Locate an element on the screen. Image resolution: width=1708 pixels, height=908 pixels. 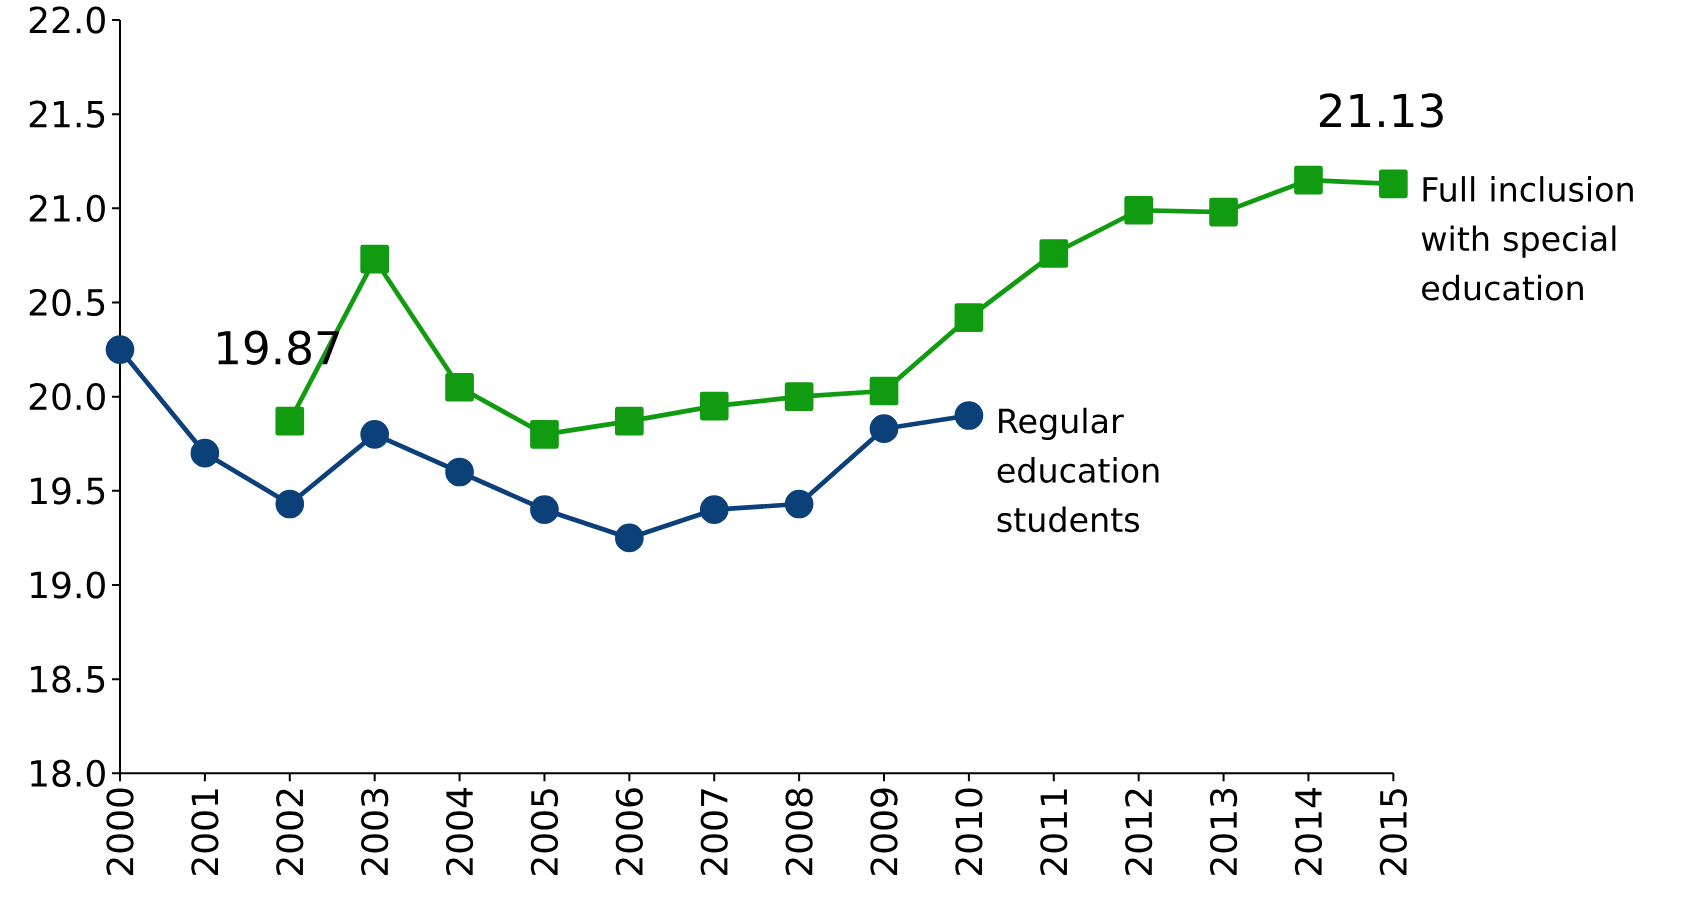
x-tick-label: 2004 is located at coordinates (459, 832).